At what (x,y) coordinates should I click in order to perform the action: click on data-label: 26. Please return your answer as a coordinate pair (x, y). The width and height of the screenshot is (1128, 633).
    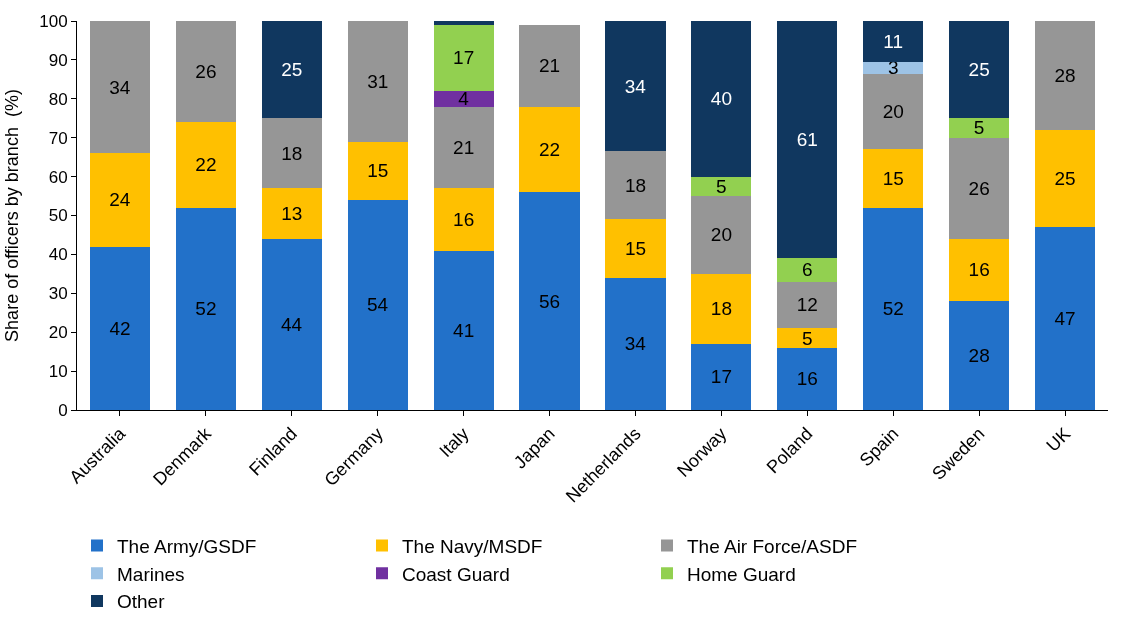
    Looking at the image, I should click on (206, 72).